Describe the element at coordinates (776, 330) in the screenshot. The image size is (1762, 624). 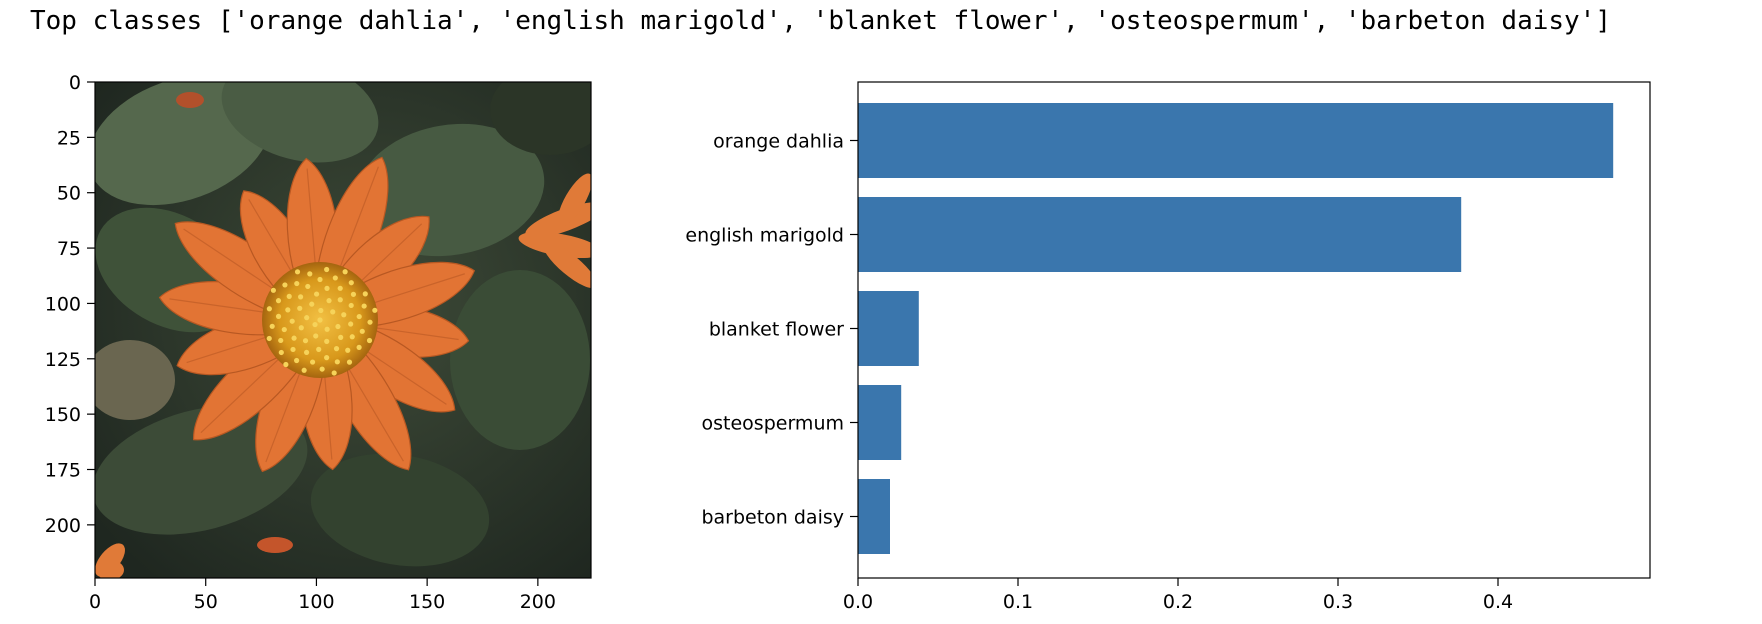
I see `y-tick-label: blanket flower` at that location.